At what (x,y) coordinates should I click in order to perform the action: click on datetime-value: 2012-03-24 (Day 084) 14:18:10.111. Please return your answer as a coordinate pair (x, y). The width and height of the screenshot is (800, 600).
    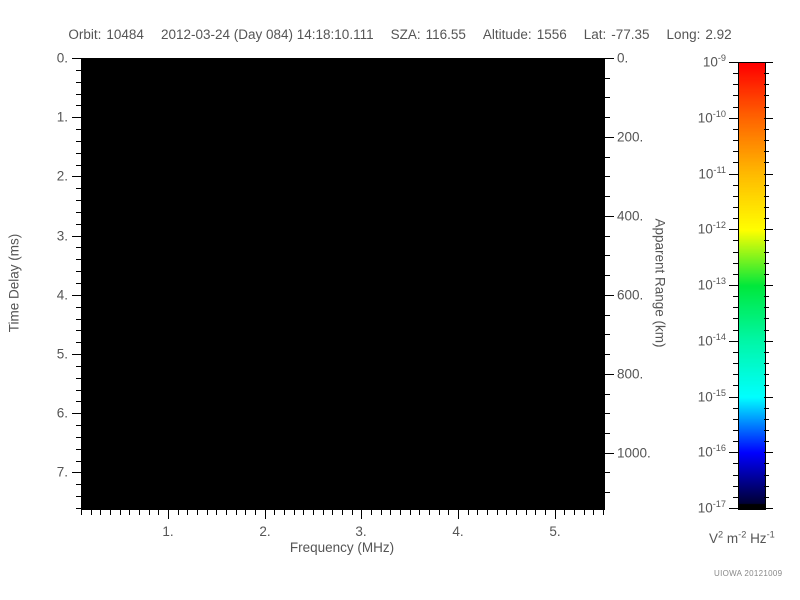
    Looking at the image, I should click on (267, 34).